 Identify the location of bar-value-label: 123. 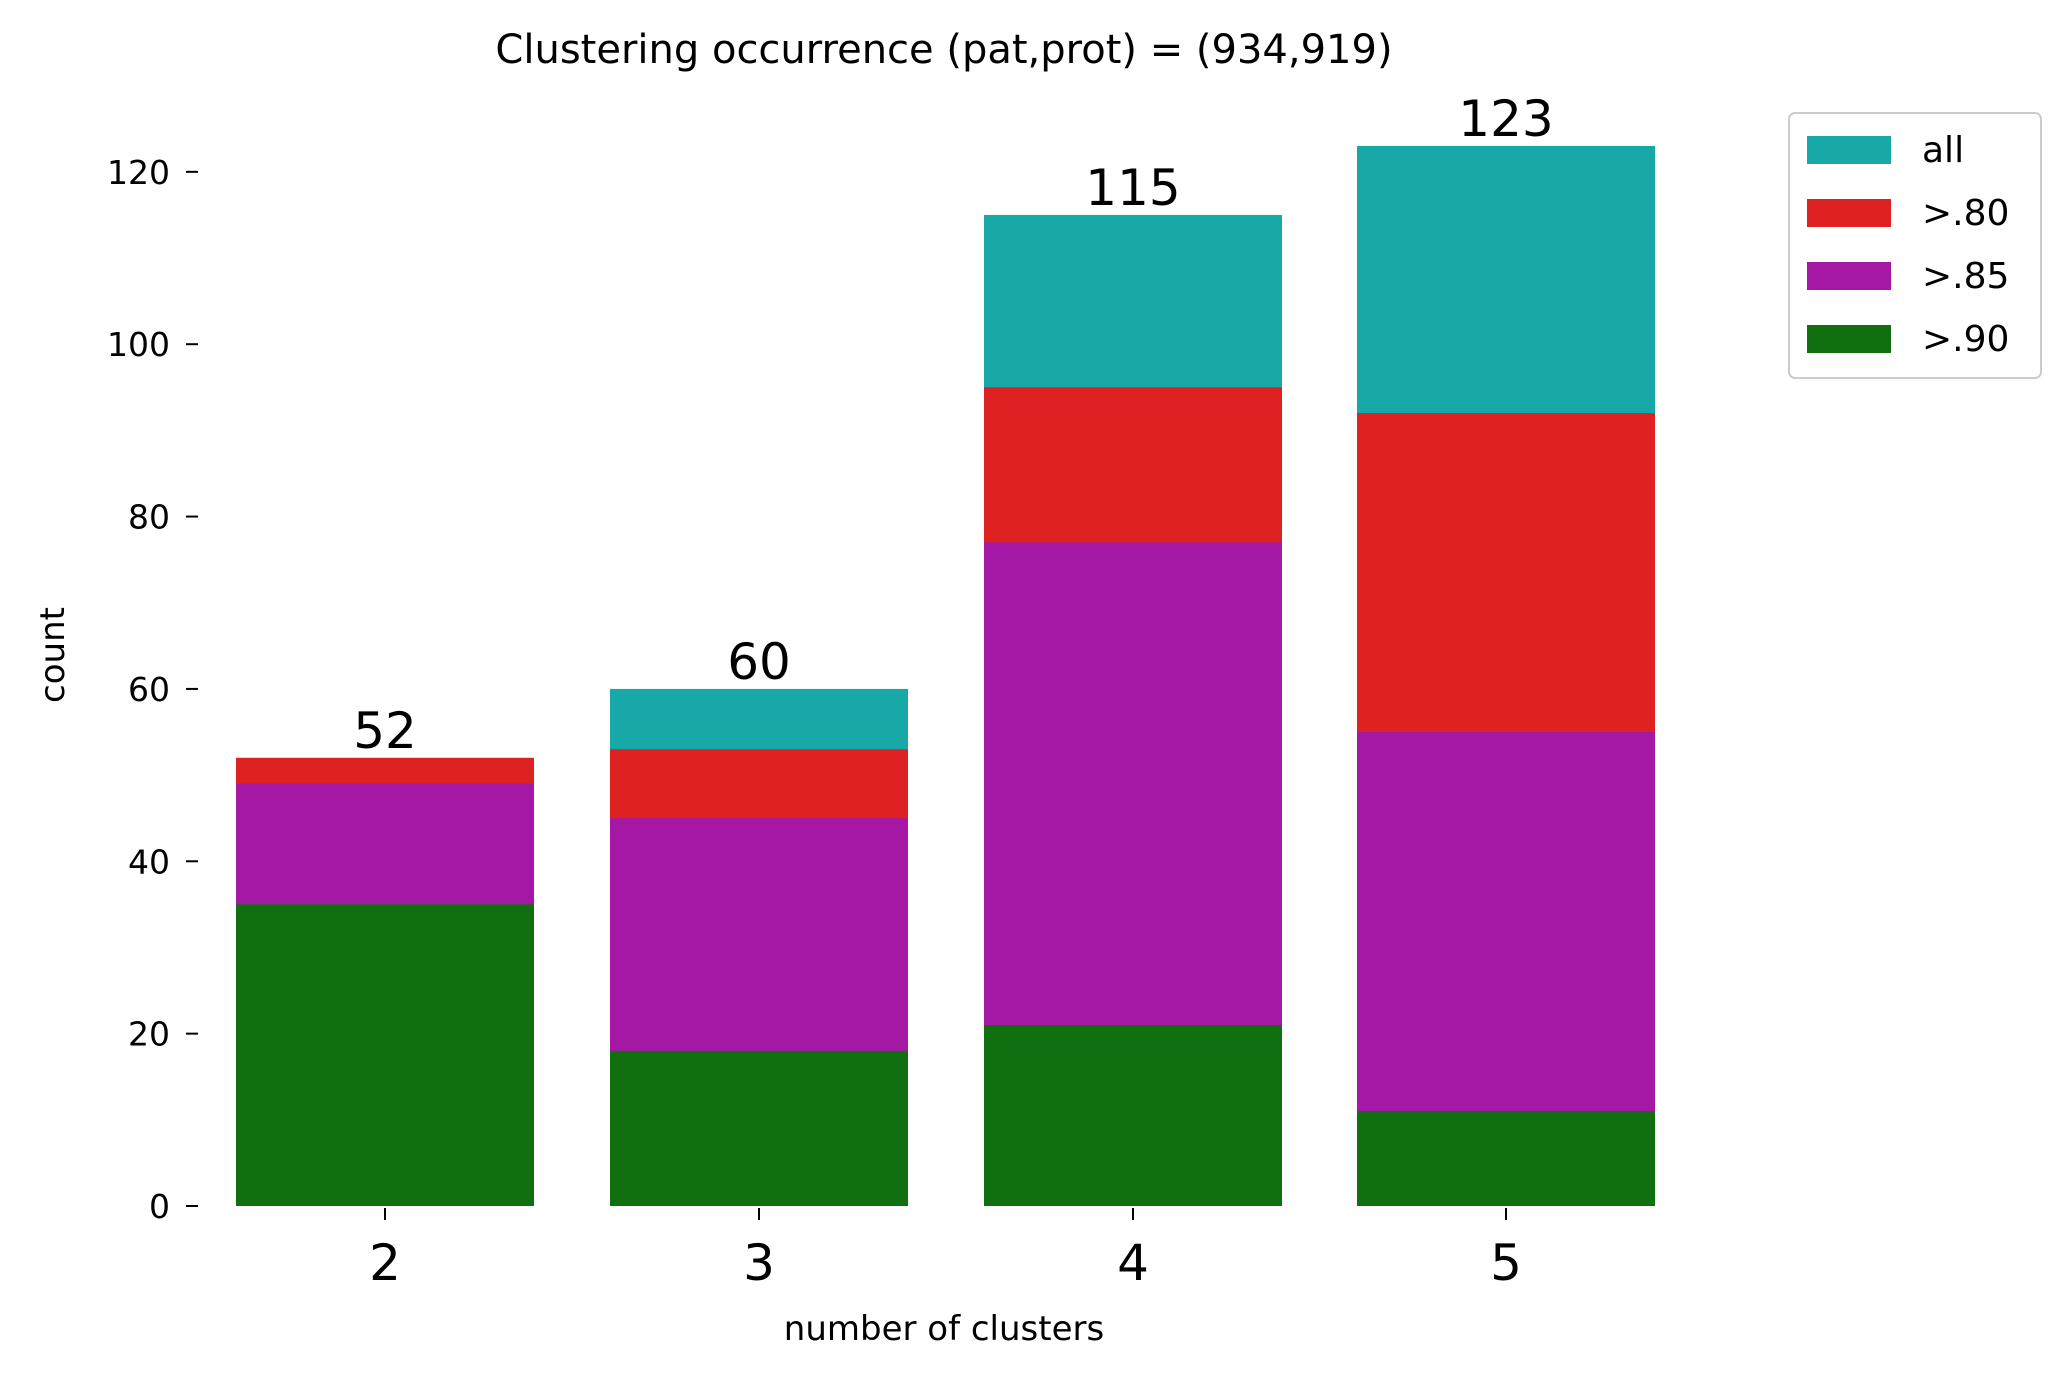
(1505, 119).